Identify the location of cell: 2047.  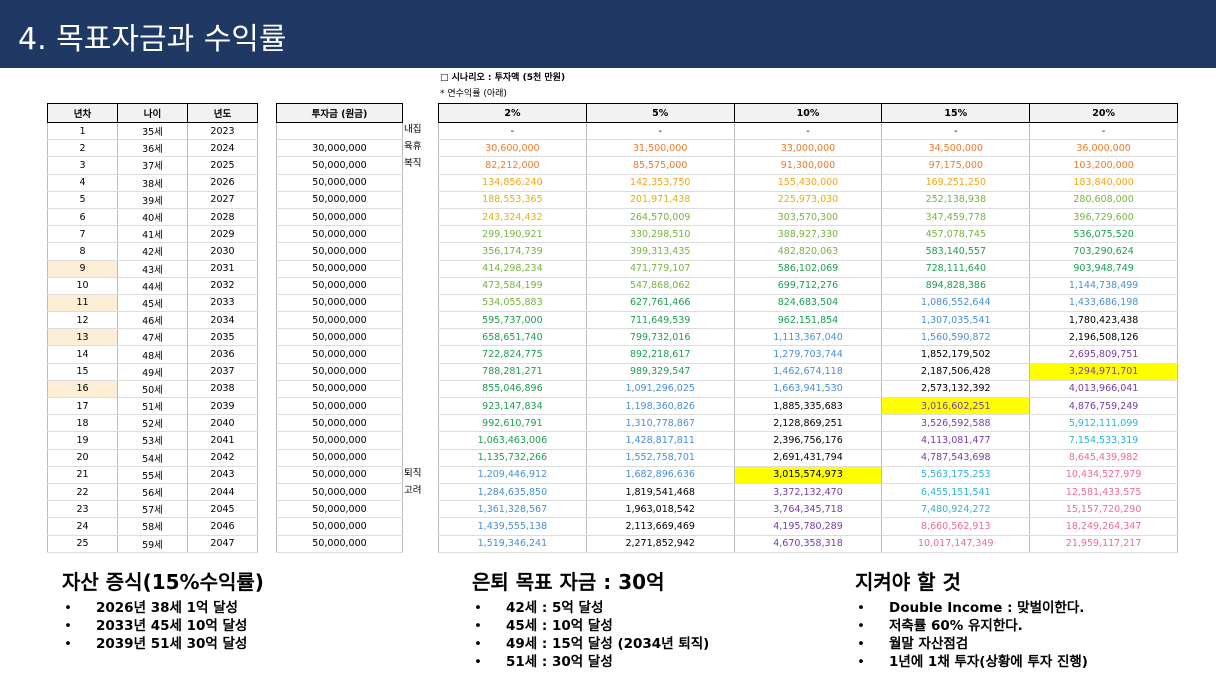
(222, 544).